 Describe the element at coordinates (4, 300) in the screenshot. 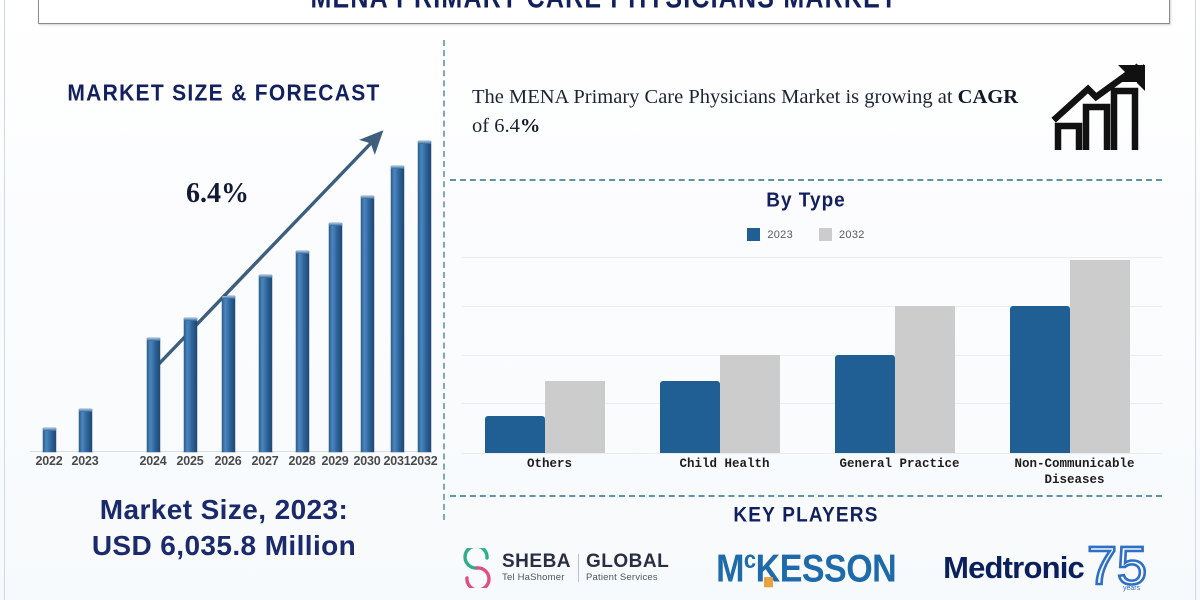

I see `frame-line-left` at that location.